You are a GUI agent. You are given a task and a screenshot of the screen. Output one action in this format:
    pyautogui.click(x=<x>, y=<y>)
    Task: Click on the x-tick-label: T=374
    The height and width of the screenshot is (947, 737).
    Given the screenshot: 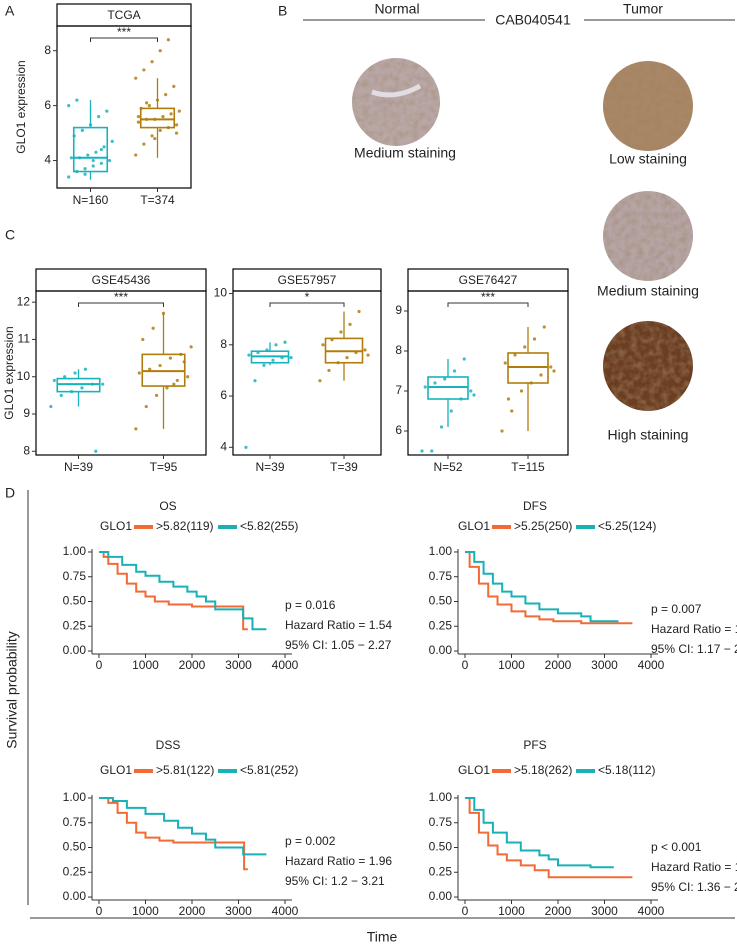 What is the action you would take?
    pyautogui.click(x=157, y=200)
    